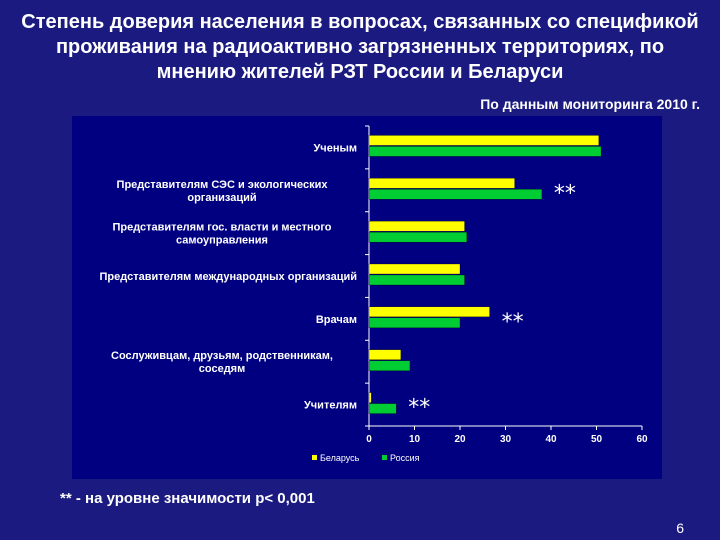 This screenshot has width=720, height=540. Describe the element at coordinates (642, 439) in the screenshot. I see `x-tick-label: 60` at that location.